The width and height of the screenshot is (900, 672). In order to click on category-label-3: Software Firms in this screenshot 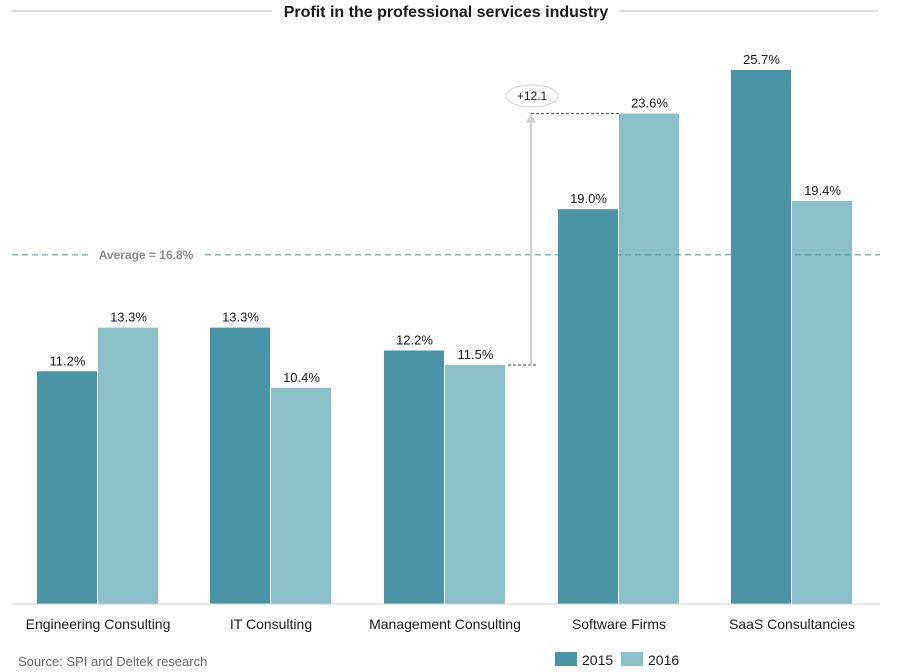, I will do `click(619, 624)`.